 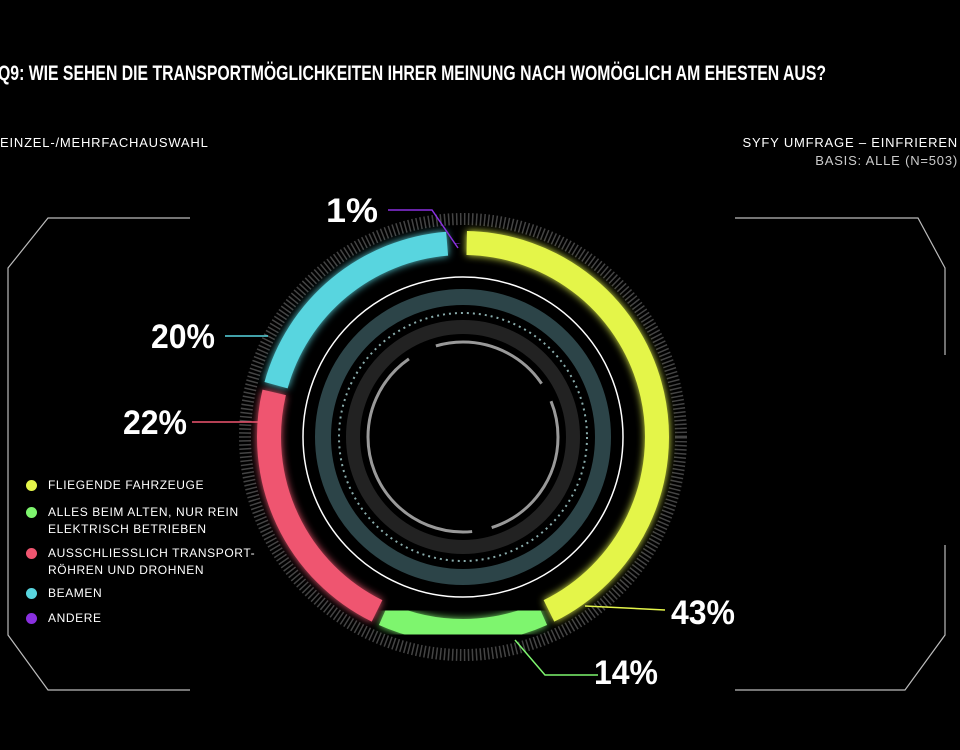 I want to click on value-label: 1%, so click(x=352, y=211).